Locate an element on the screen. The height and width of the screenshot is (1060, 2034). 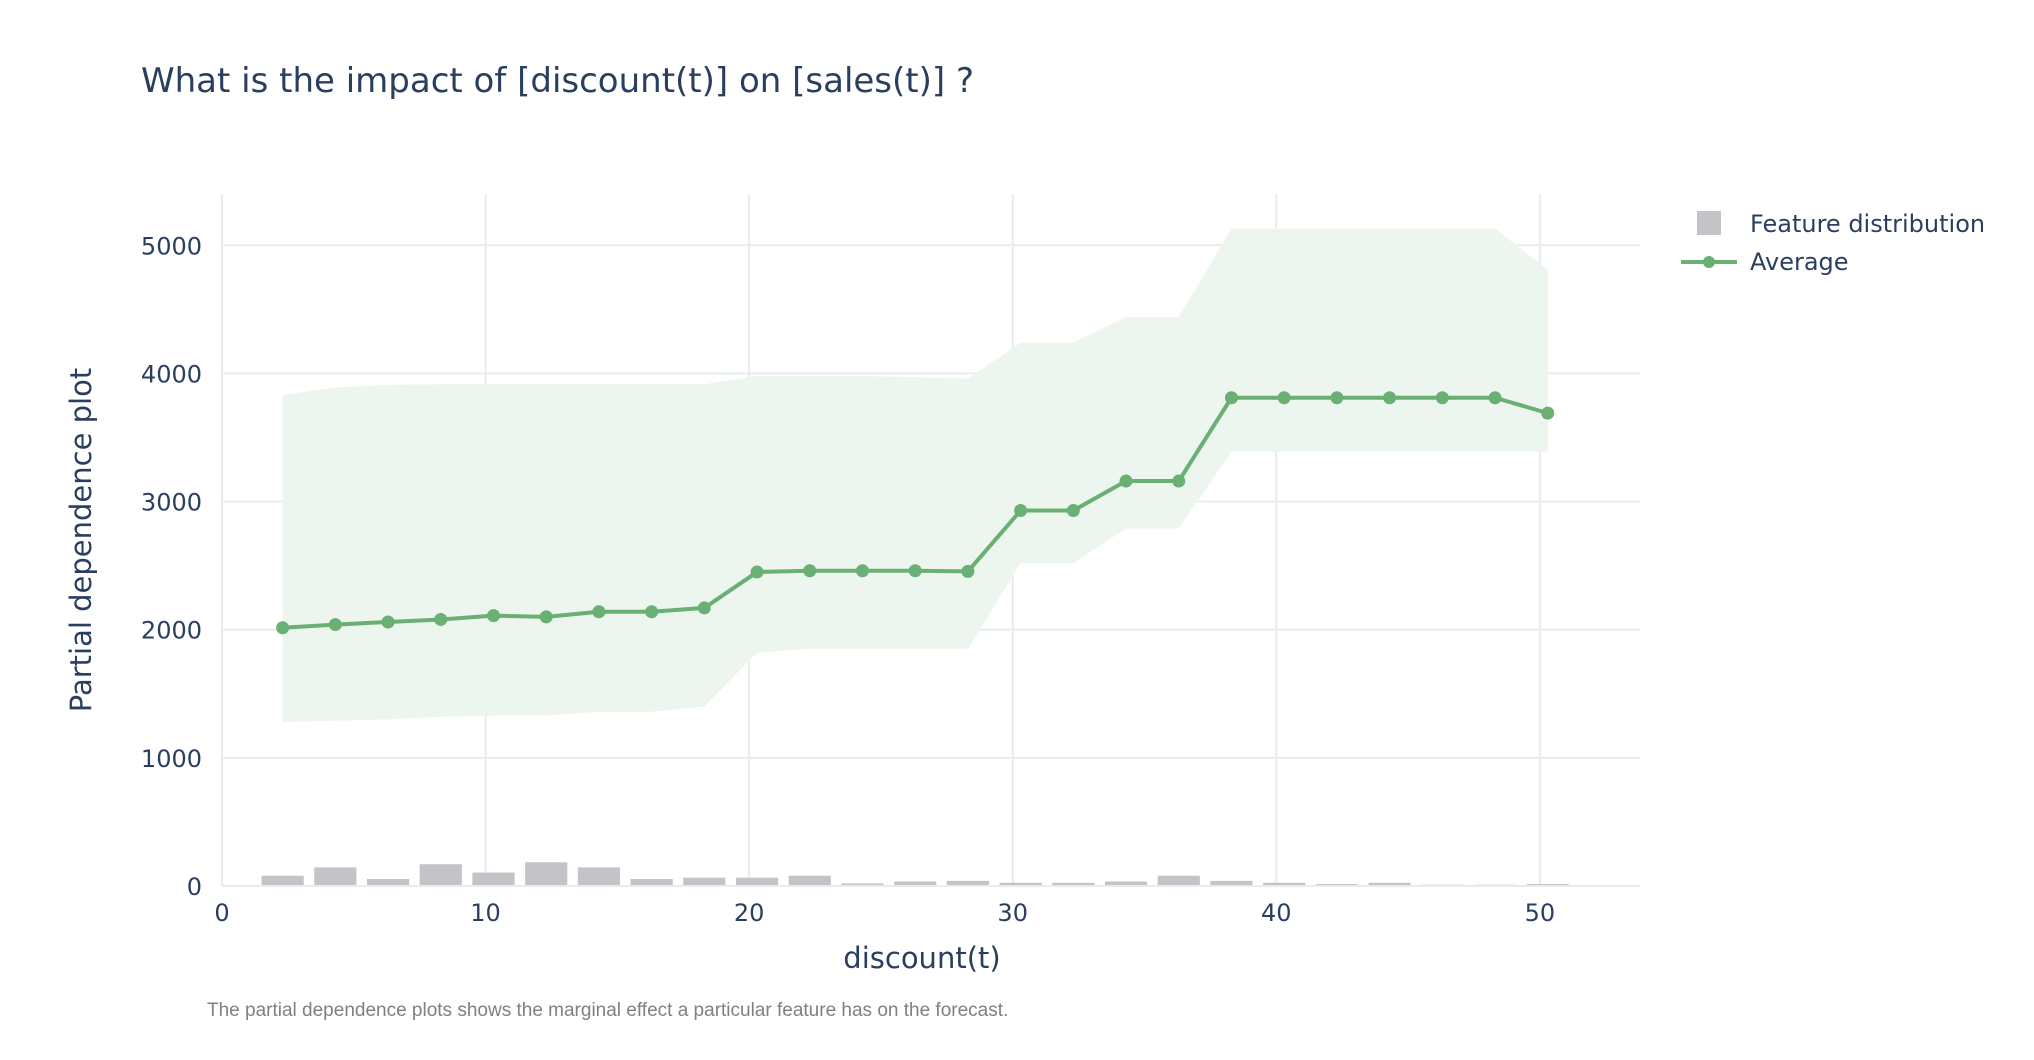
legend-label-feature-distribution: Feature distribution is located at coordinates (1867, 224).